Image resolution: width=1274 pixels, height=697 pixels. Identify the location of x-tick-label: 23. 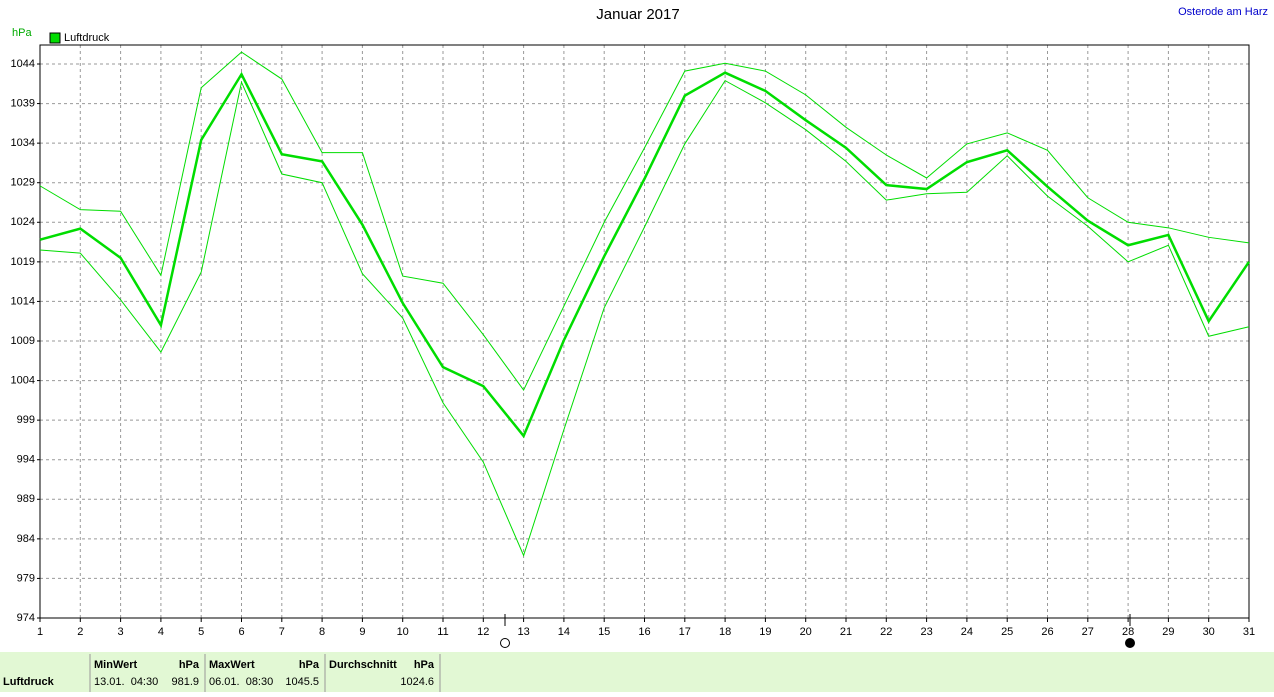
(926, 632).